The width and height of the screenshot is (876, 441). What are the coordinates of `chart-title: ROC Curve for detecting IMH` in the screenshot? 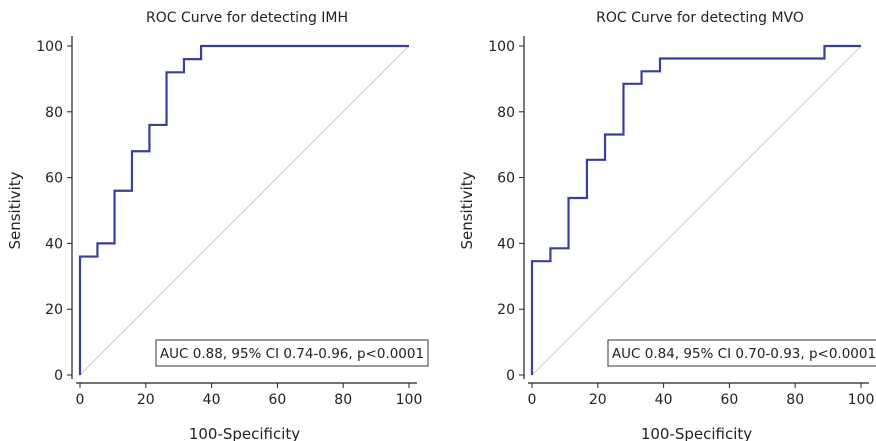 It's located at (247, 18).